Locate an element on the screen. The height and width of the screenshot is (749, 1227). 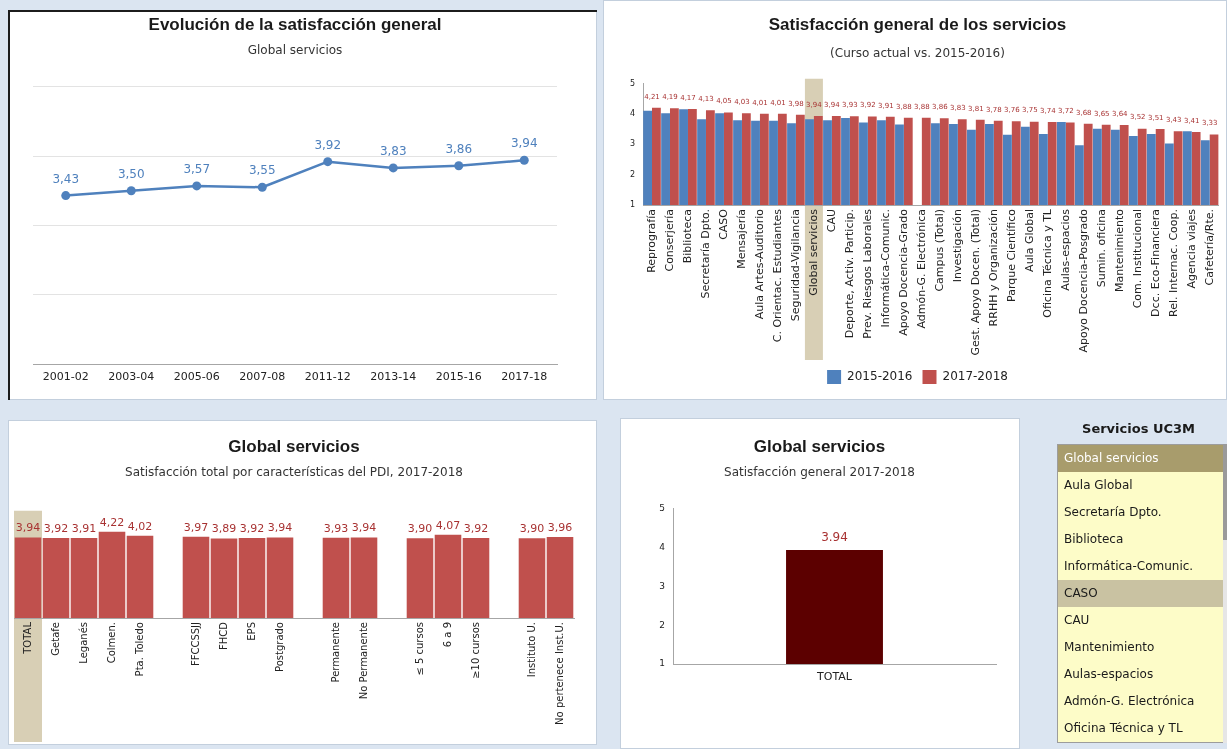
x-tick-label: Conserjería is located at coordinates (669, 240).